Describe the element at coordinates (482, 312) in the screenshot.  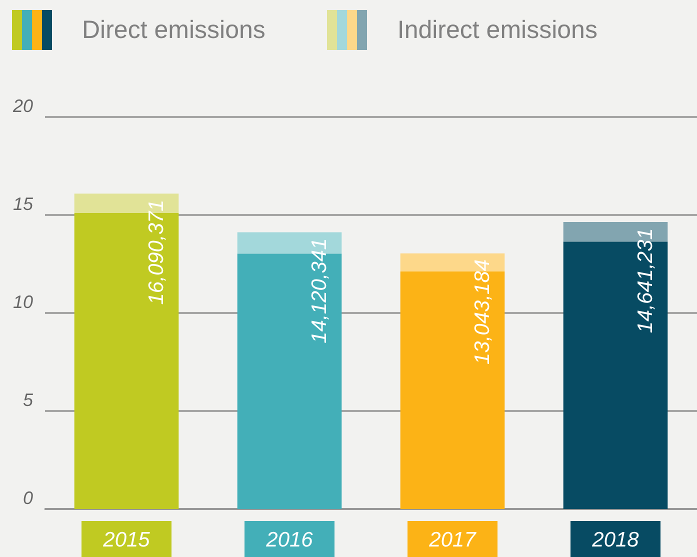
I see `annotation: 13,043,184` at that location.